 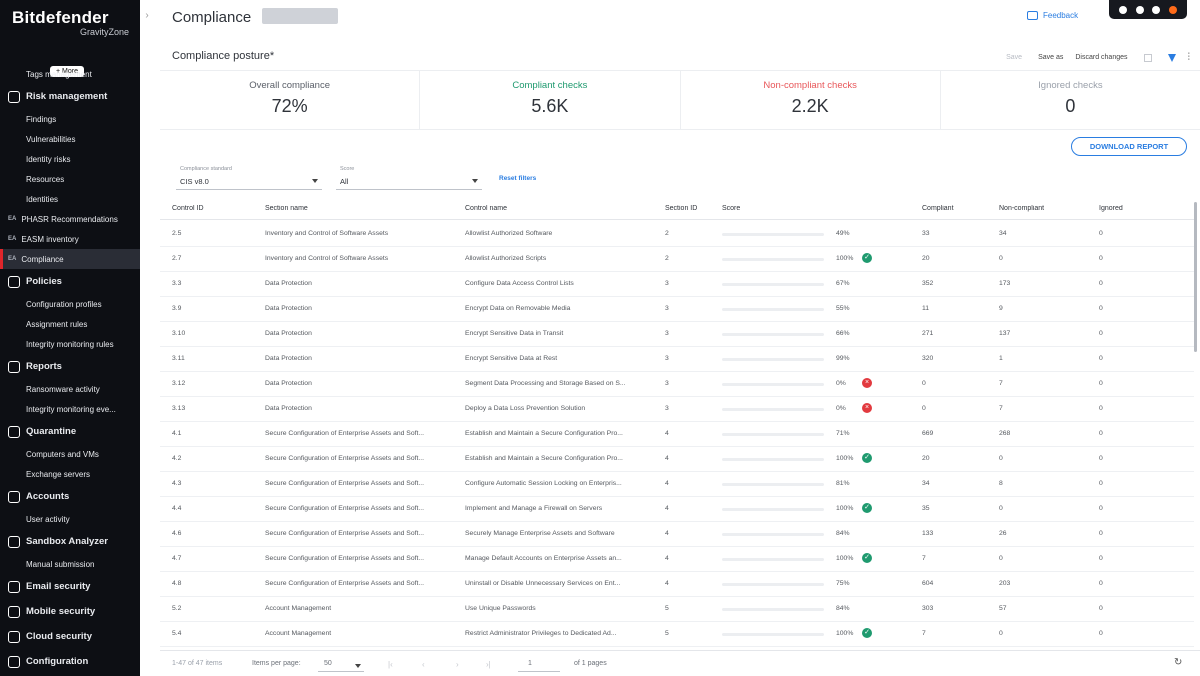 I want to click on sidebar-item-configuration-profiles: Configuration profiles, so click(x=70, y=304).